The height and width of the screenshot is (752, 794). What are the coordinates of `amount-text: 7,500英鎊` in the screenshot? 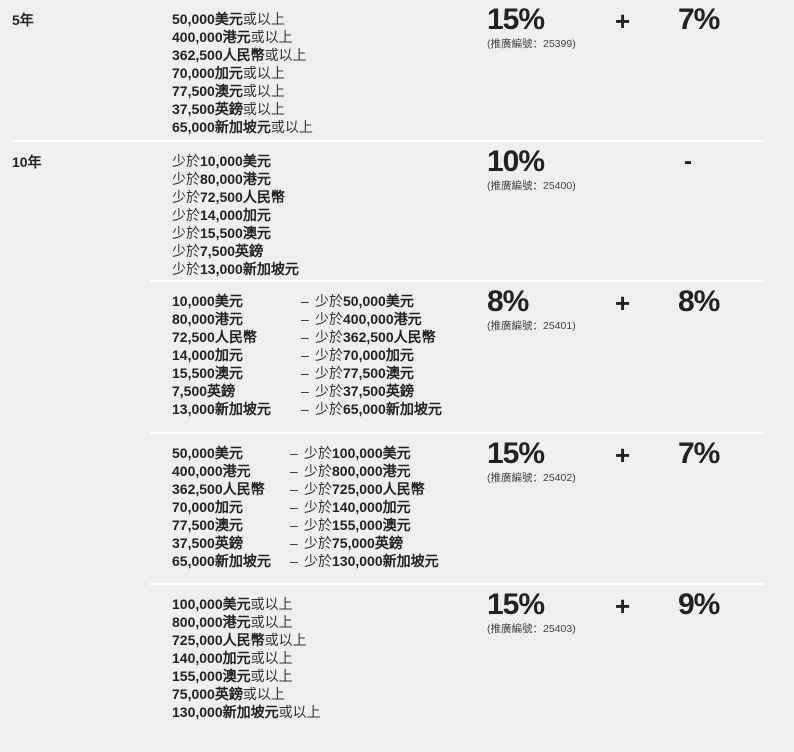 It's located at (232, 251).